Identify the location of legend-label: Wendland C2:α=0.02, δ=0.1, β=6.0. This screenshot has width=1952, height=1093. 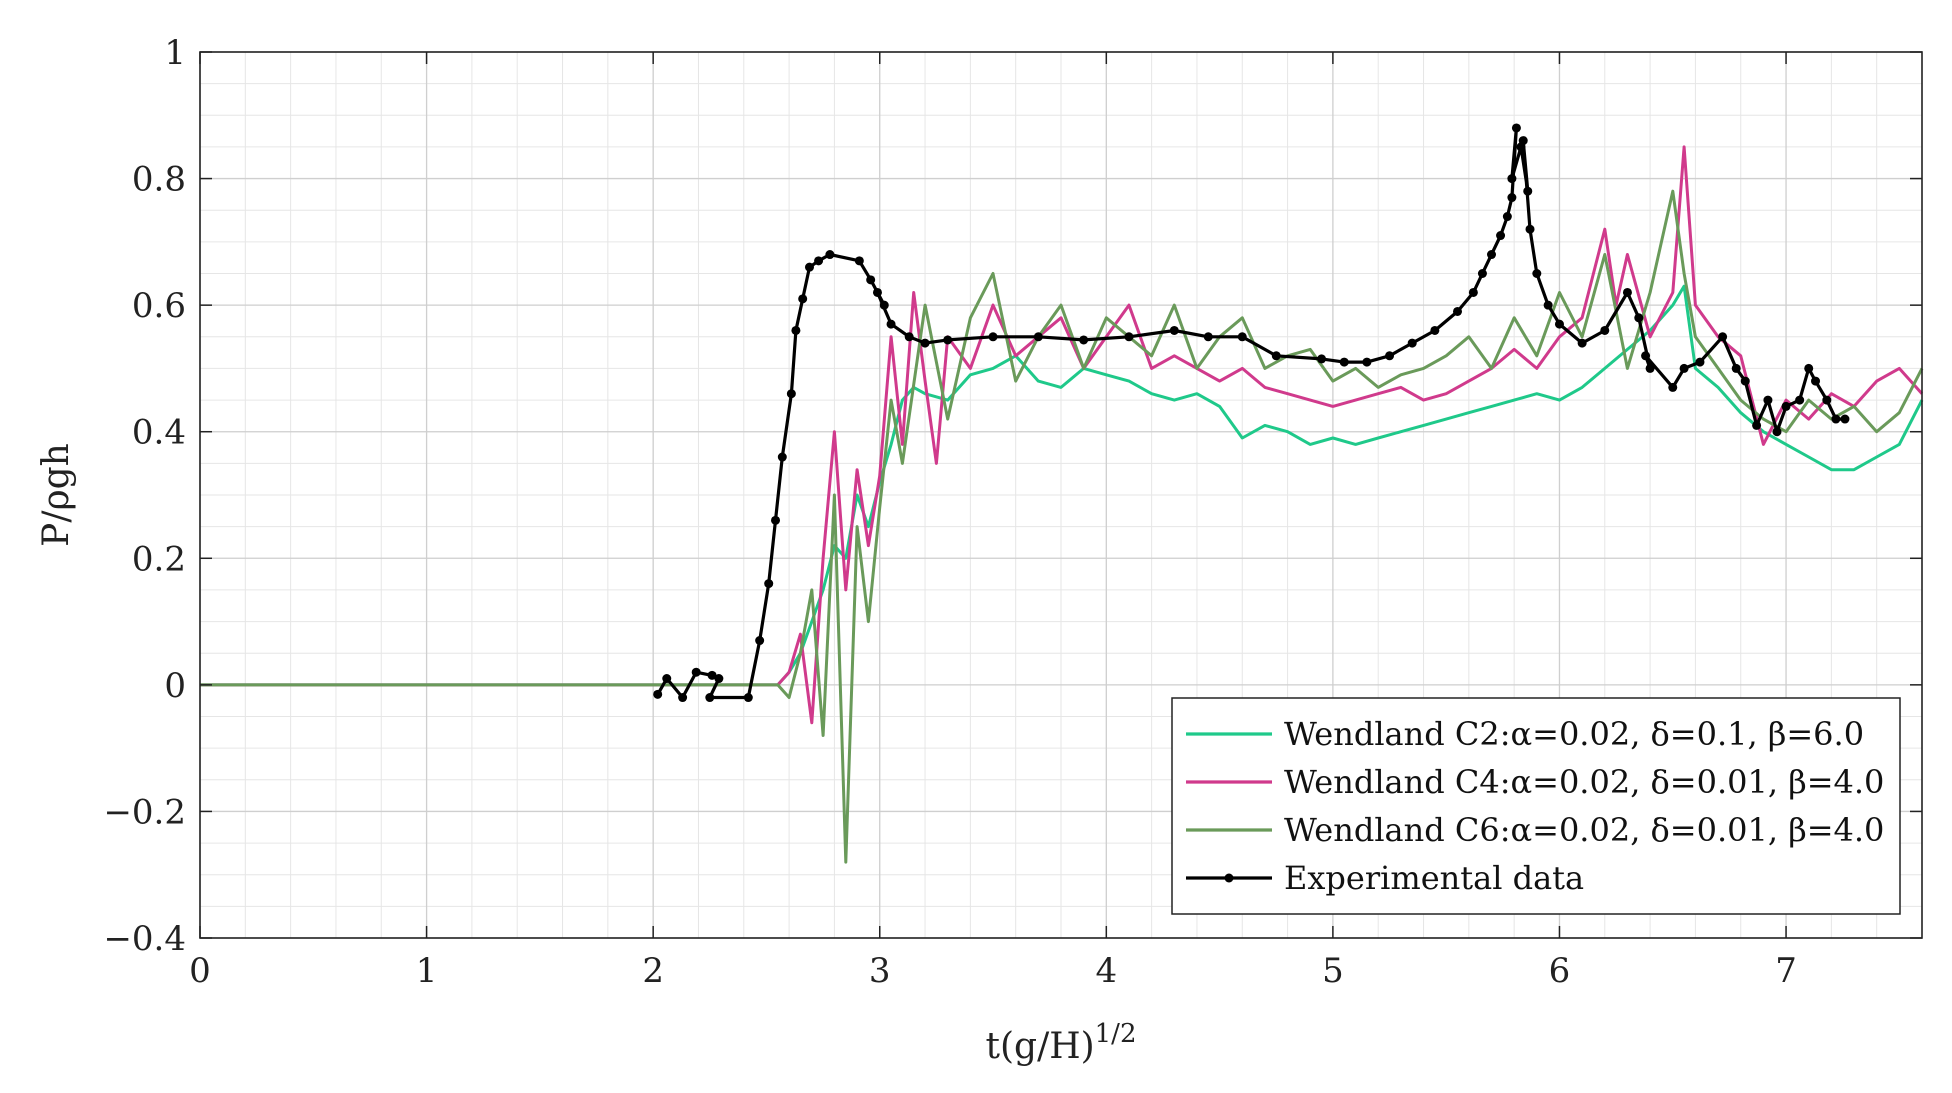
(1574, 734).